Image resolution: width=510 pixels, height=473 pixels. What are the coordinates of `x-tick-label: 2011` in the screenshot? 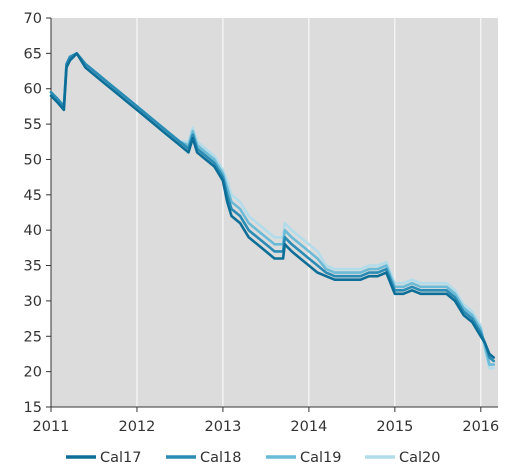 It's located at (51, 427).